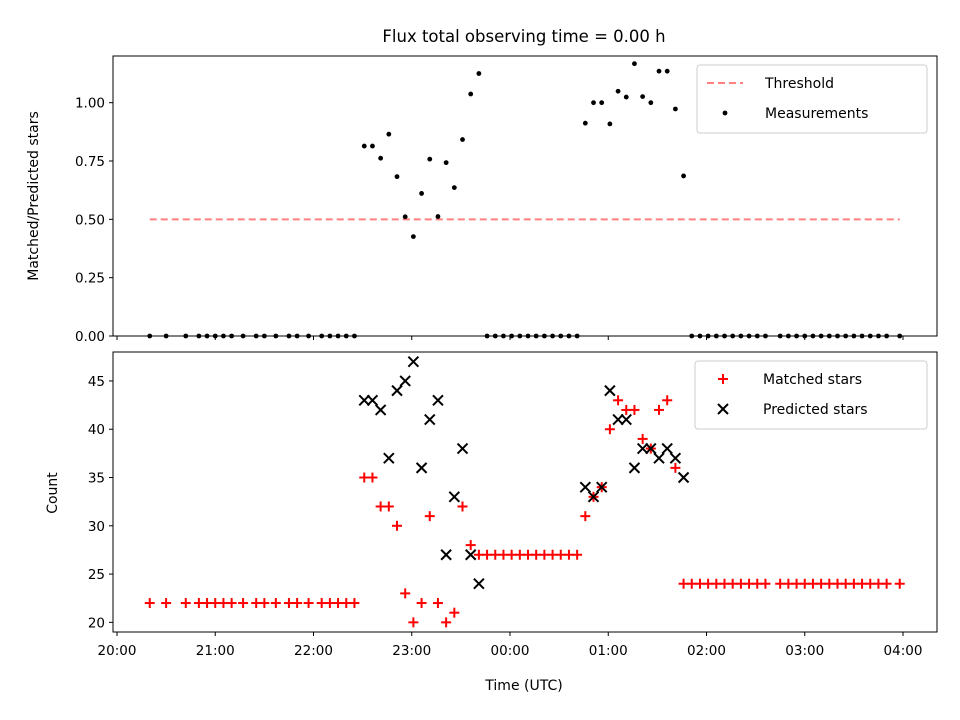 The image size is (960, 720). I want to click on legend-label: Predicted stars, so click(815, 410).